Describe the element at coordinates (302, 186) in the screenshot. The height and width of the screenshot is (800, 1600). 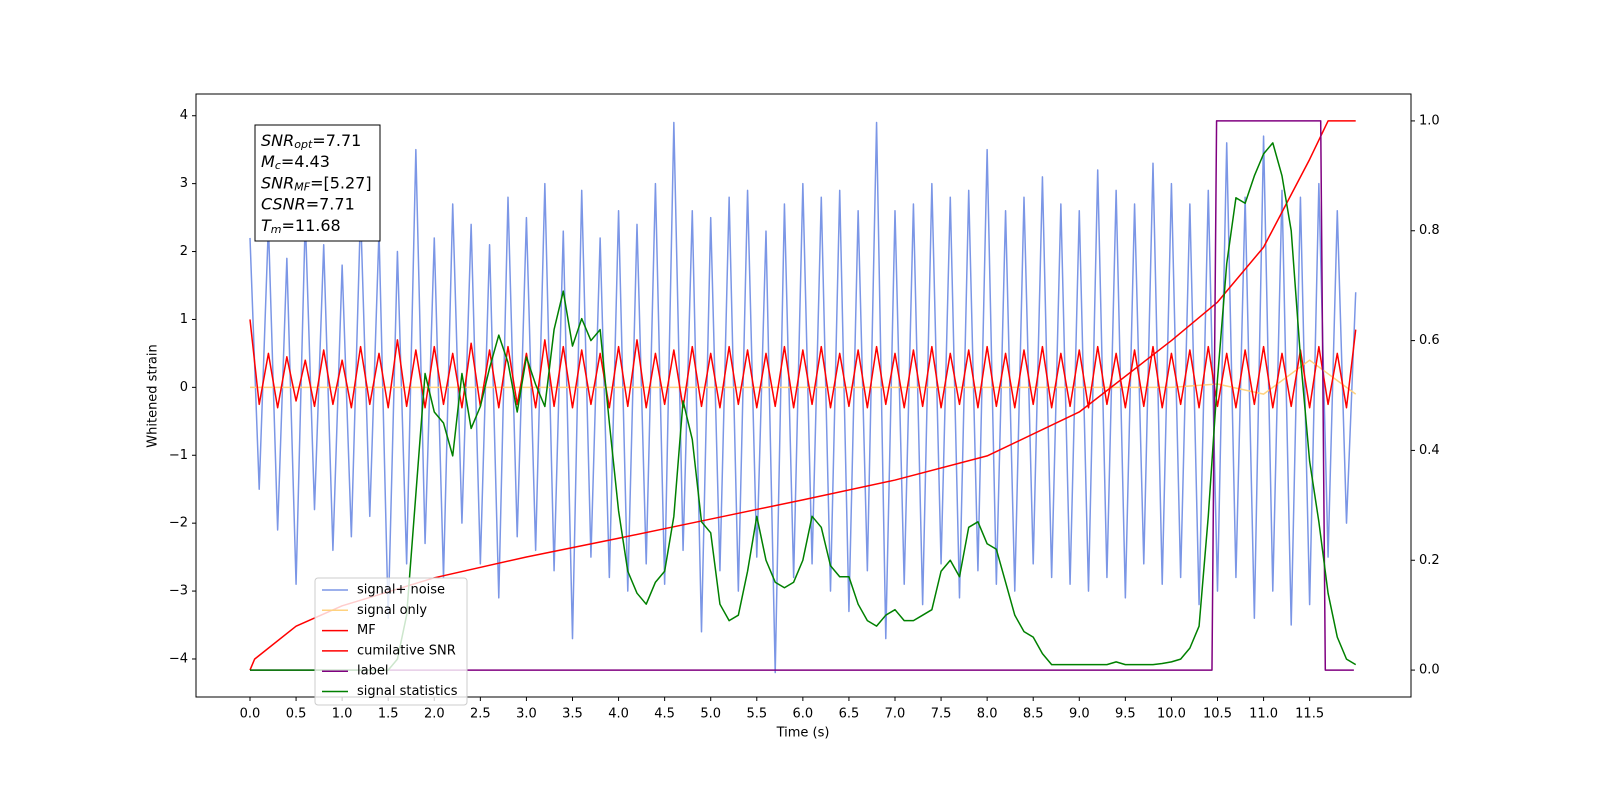
I see `annotation-sub: MF` at that location.